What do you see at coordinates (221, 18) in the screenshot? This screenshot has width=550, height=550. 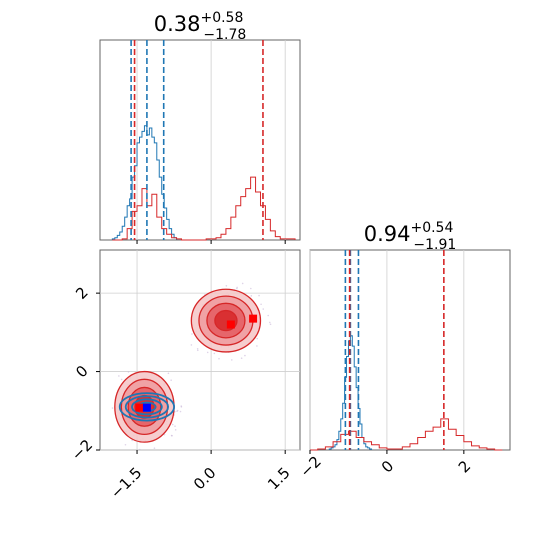 I see `top-left-title-sup: +0.58` at bounding box center [221, 18].